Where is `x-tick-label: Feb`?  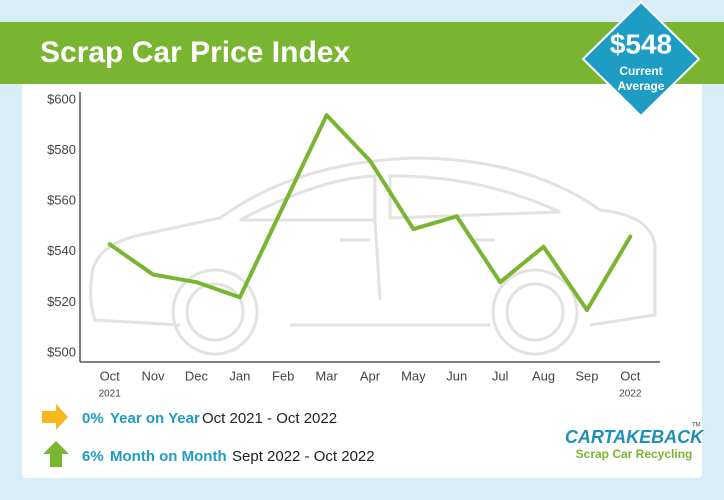
x-tick-label: Feb is located at coordinates (283, 375).